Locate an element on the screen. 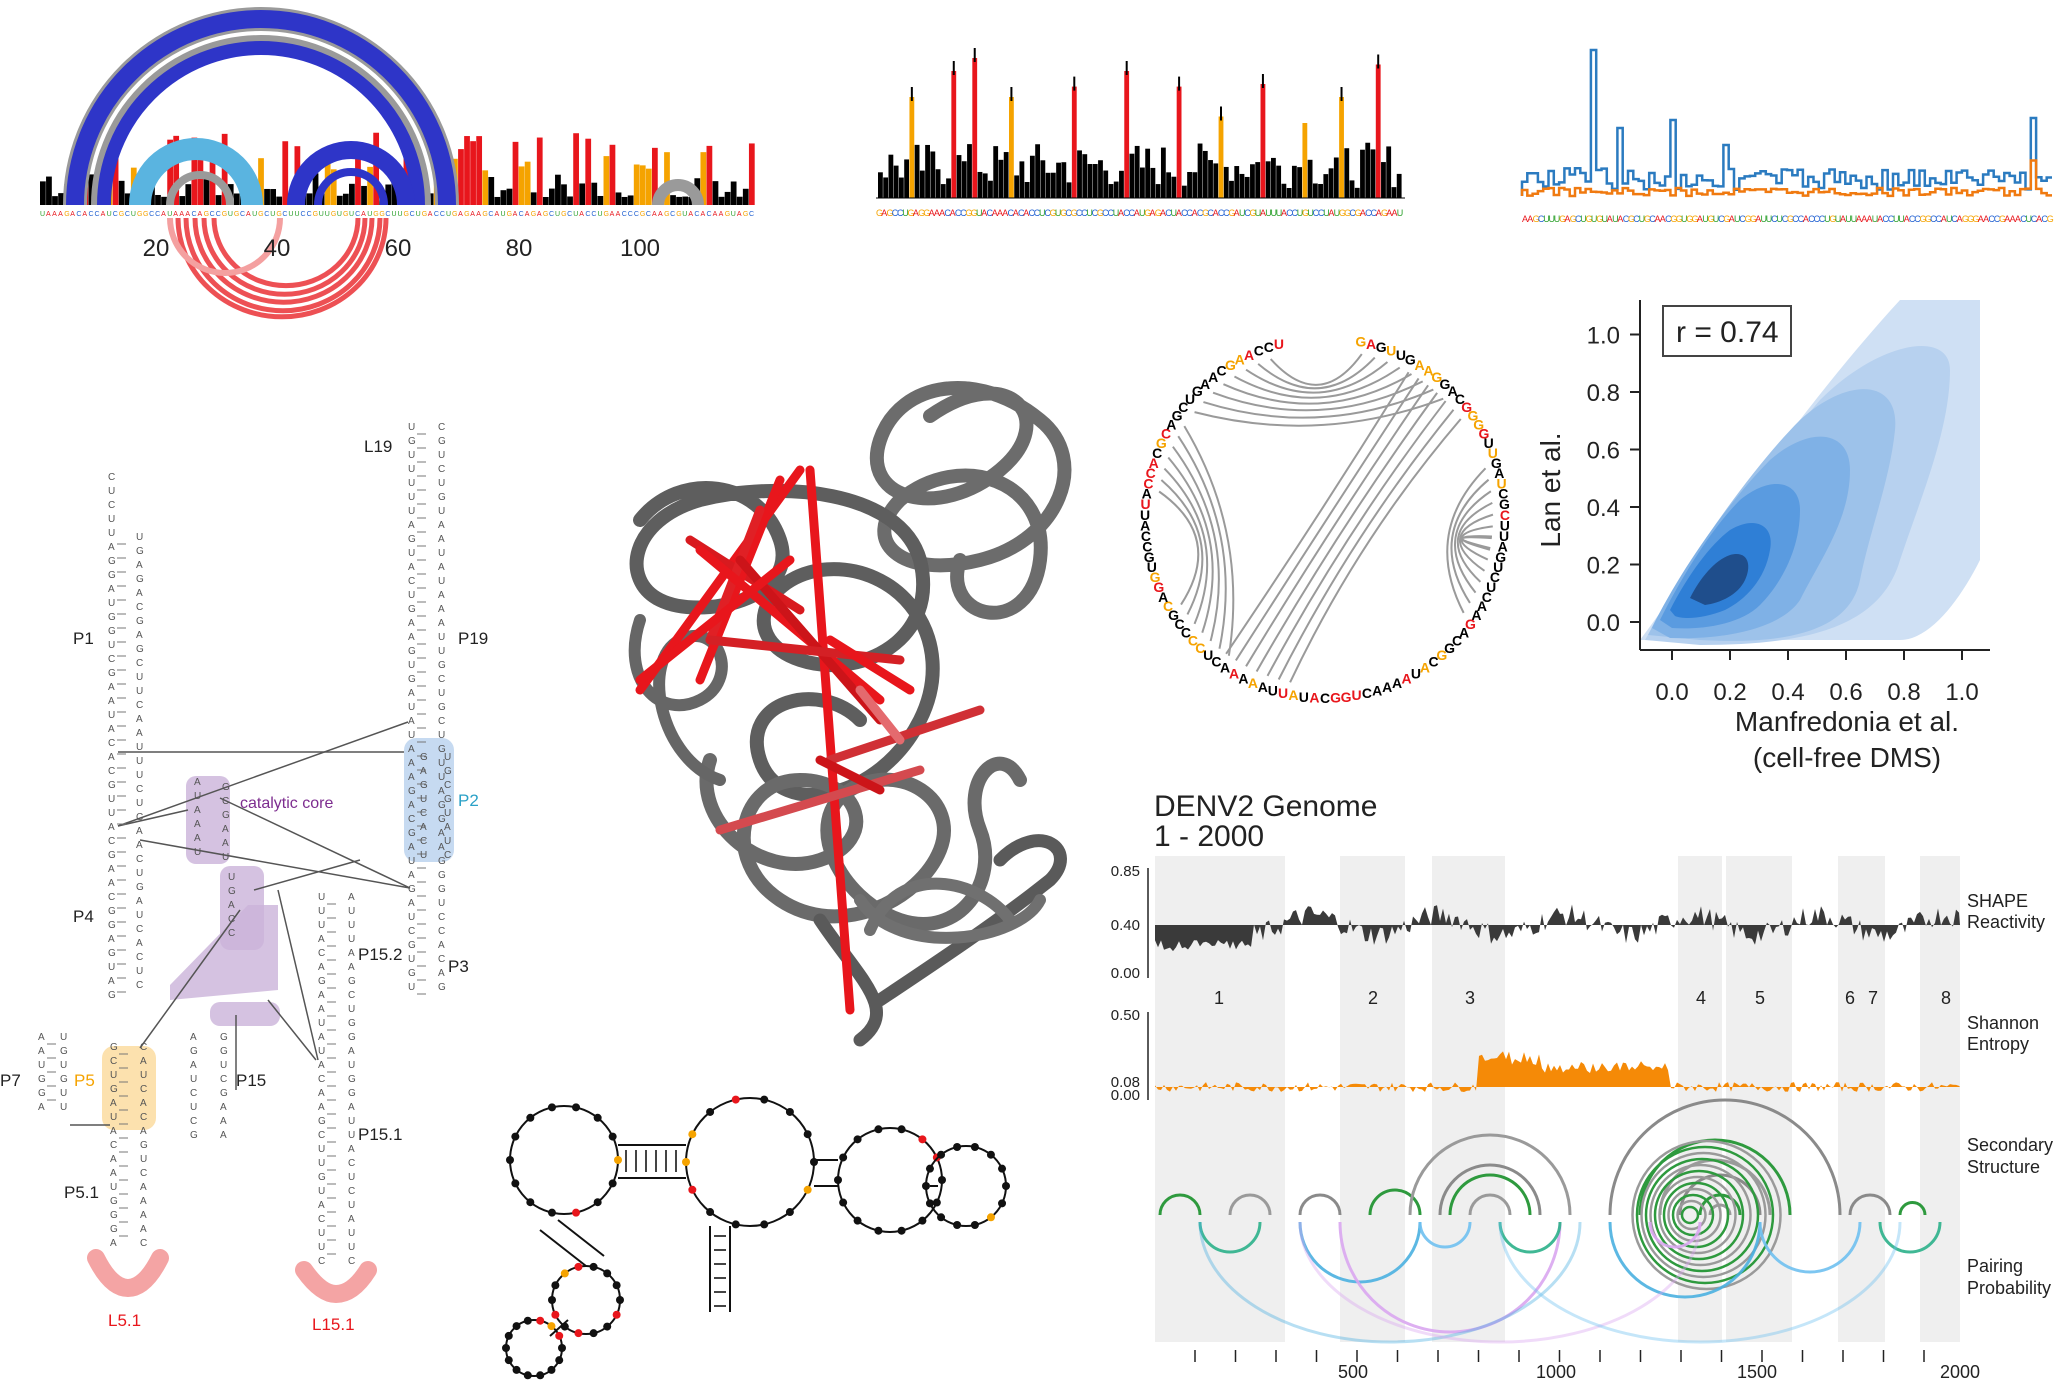 This screenshot has width=2069, height=1385. r-value-label: r = 0.74 is located at coordinates (1727, 332).